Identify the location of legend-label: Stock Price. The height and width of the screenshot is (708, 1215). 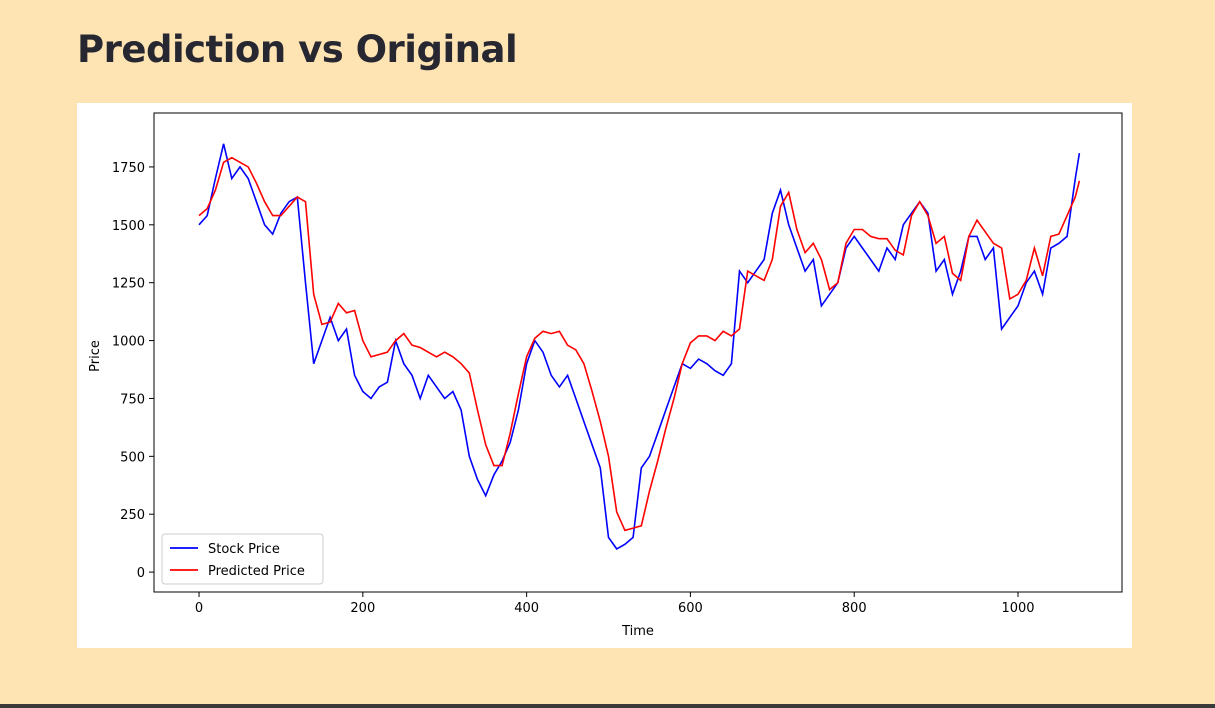
(244, 549).